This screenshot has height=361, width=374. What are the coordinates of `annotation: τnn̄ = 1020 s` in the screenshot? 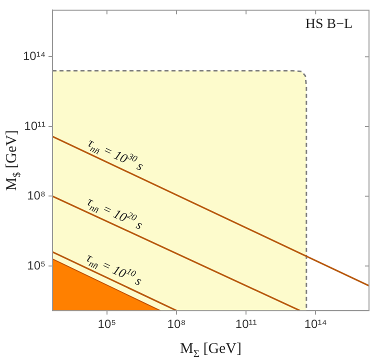 It's located at (115, 212).